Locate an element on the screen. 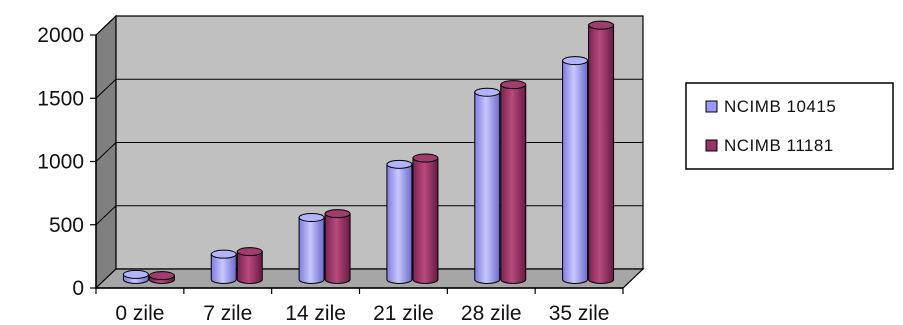 The width and height of the screenshot is (903, 325). legend-box is located at coordinates (789, 126).